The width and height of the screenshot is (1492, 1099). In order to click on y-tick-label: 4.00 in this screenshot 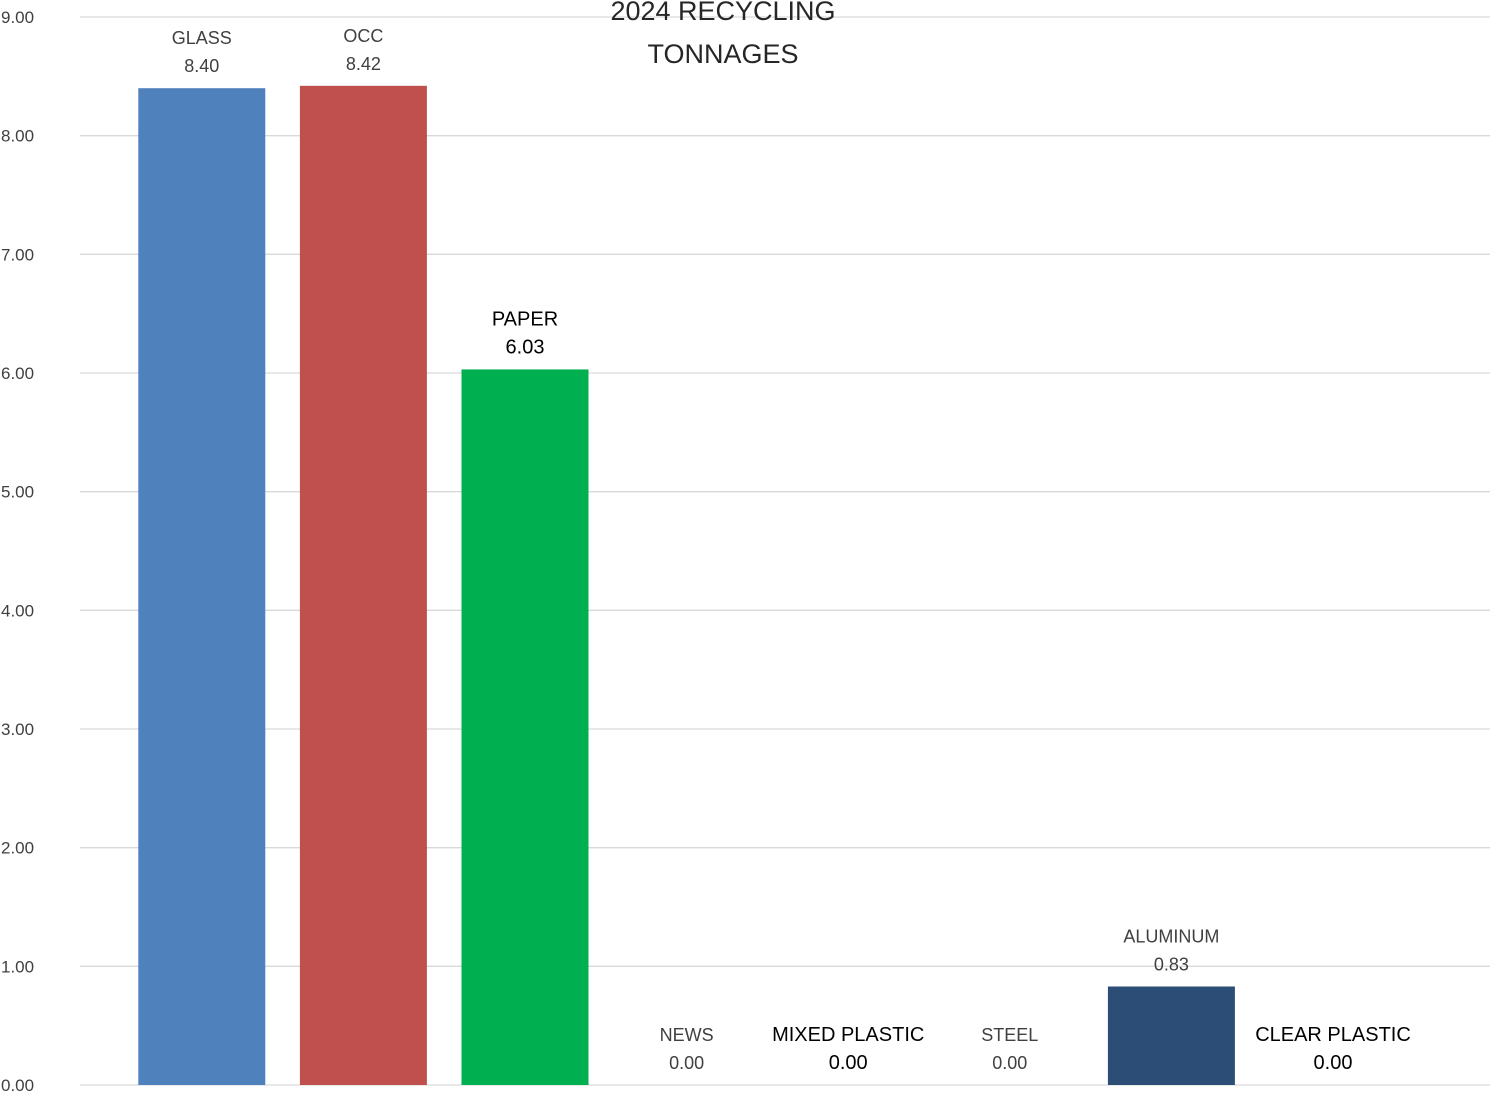, I will do `click(17, 610)`.